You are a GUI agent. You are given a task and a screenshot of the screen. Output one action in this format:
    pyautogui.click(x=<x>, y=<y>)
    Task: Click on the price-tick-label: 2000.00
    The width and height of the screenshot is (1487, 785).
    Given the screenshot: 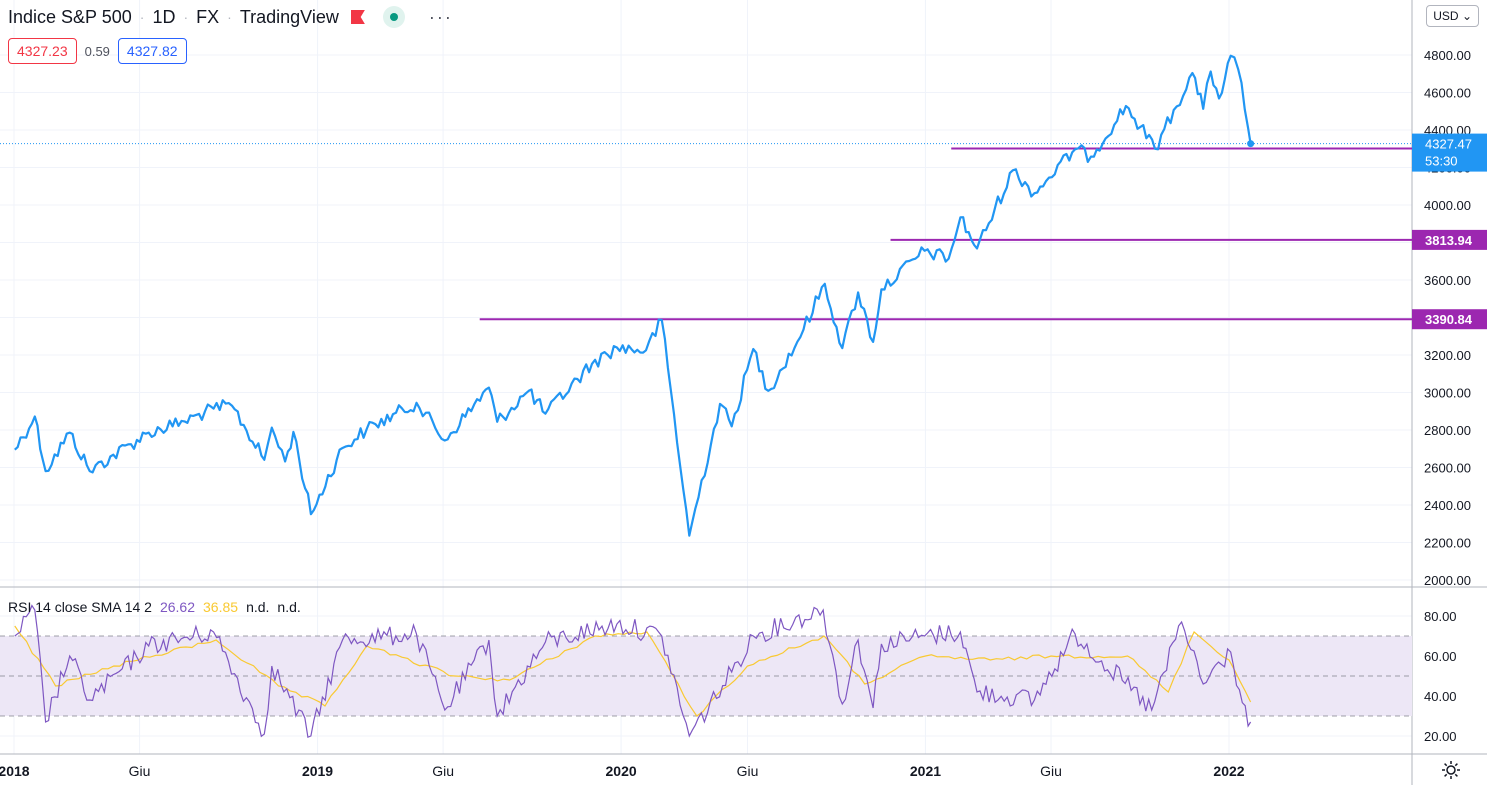 What is the action you would take?
    pyautogui.click(x=1447, y=580)
    